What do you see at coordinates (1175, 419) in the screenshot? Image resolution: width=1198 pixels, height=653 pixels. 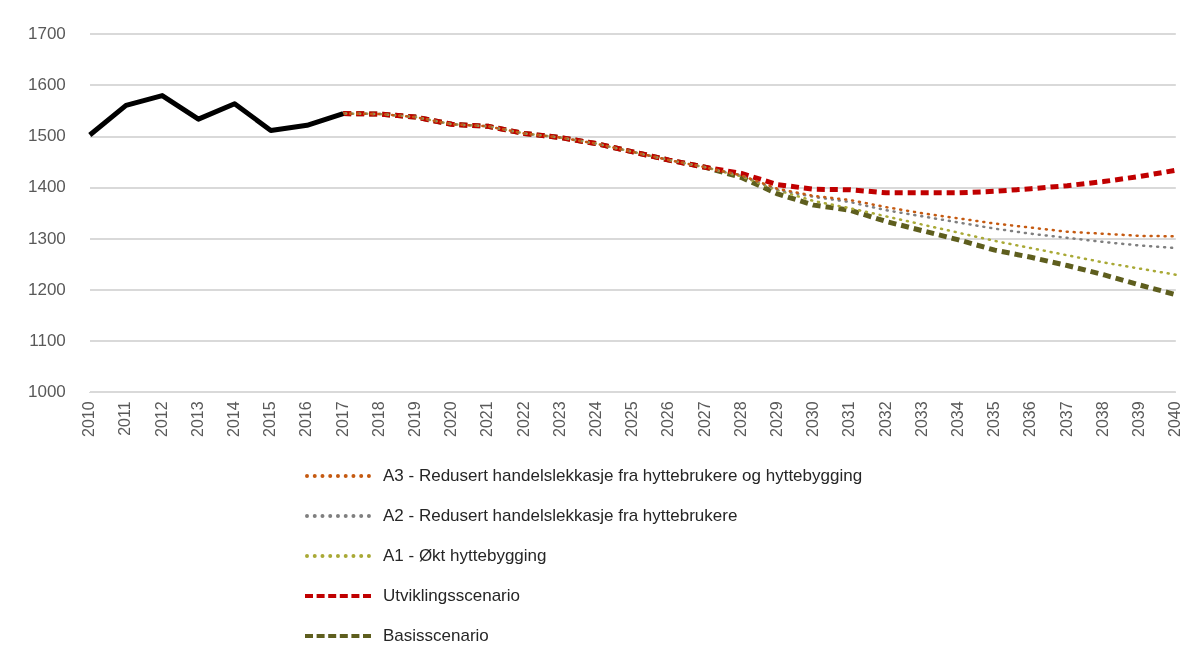 I see `x-tick-label: 2040` at bounding box center [1175, 419].